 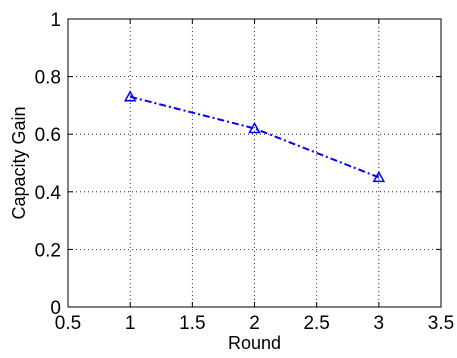 I want to click on x-axis-label: Round, so click(x=254, y=343).